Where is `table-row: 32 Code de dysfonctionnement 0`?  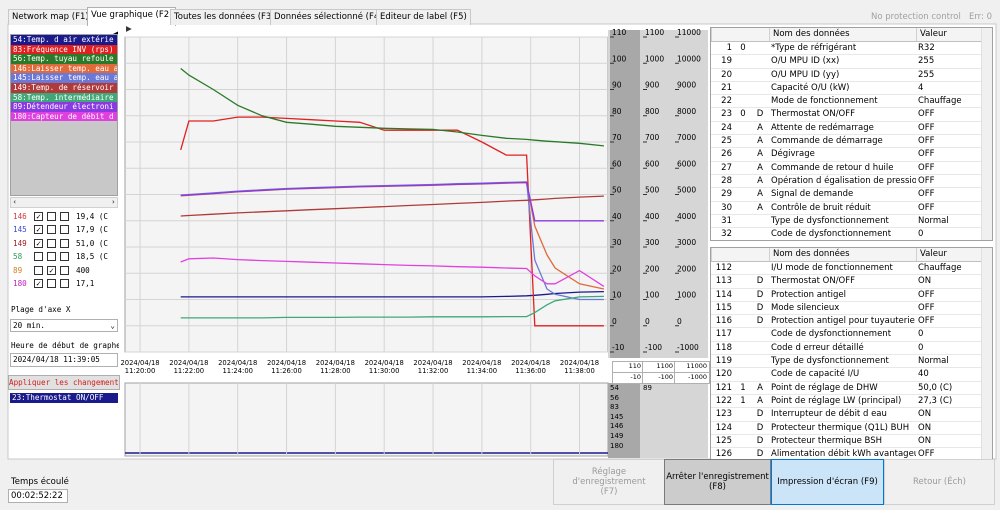
table-row: 32 Code de dysfonctionnement 0 is located at coordinates (851, 234).